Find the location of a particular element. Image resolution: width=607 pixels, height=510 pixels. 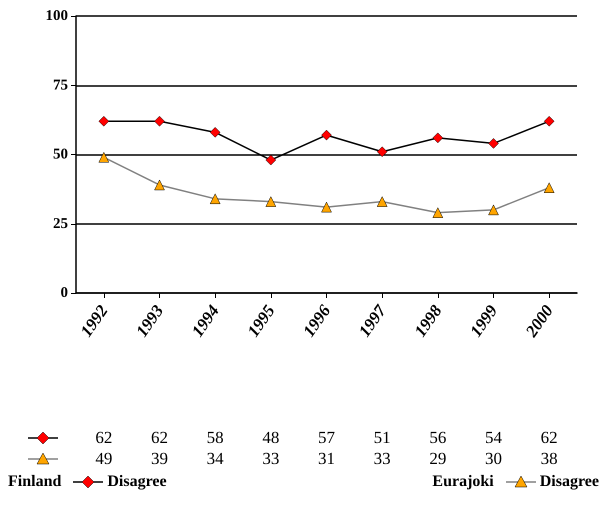

data-label: 54 is located at coordinates (493, 438).